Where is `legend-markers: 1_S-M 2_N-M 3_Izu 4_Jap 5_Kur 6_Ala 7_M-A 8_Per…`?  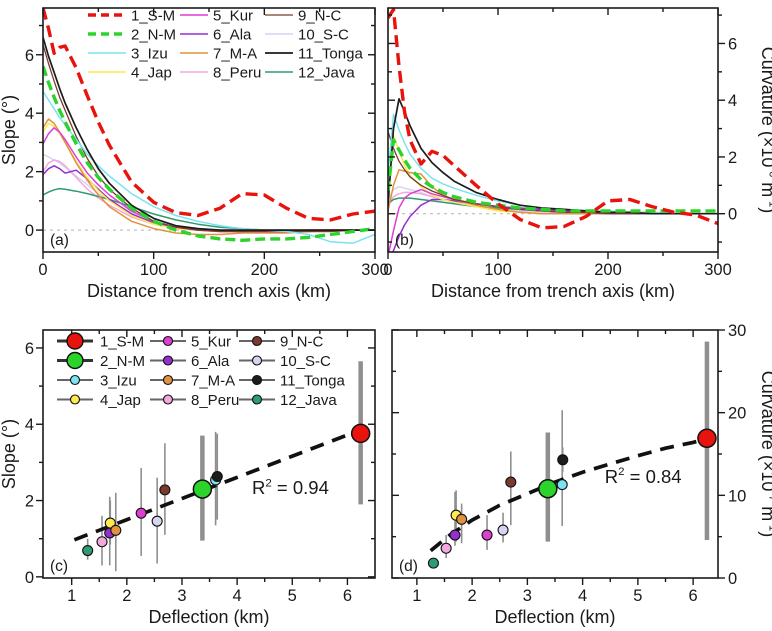 legend-markers: 1_S-M 2_N-M 3_Izu 4_Jap 5_Kur 6_Ala 7_M-A 8_Per… is located at coordinates (201, 370).